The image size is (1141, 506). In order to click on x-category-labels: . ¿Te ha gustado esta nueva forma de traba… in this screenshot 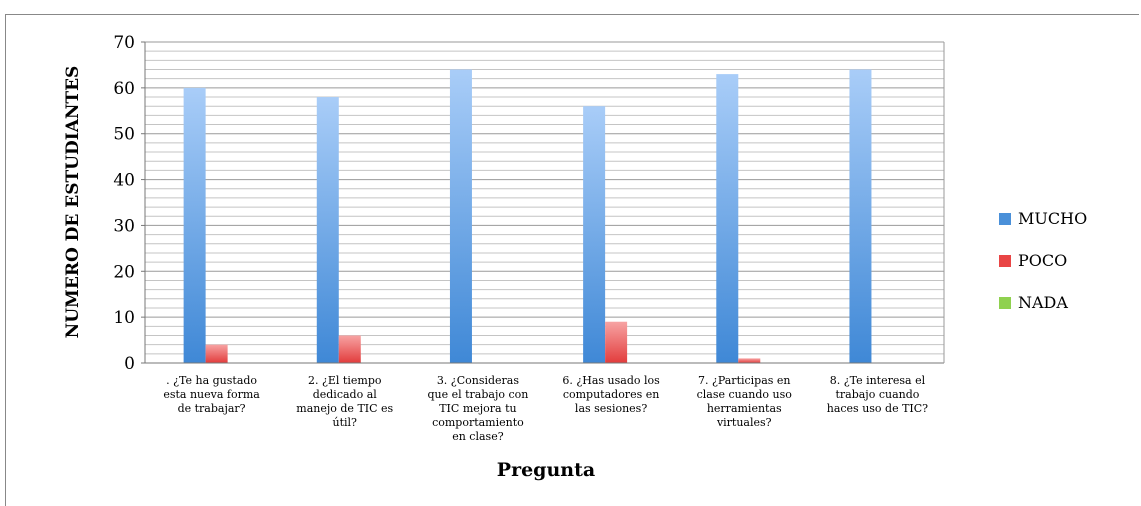, I will do `click(545, 408)`.